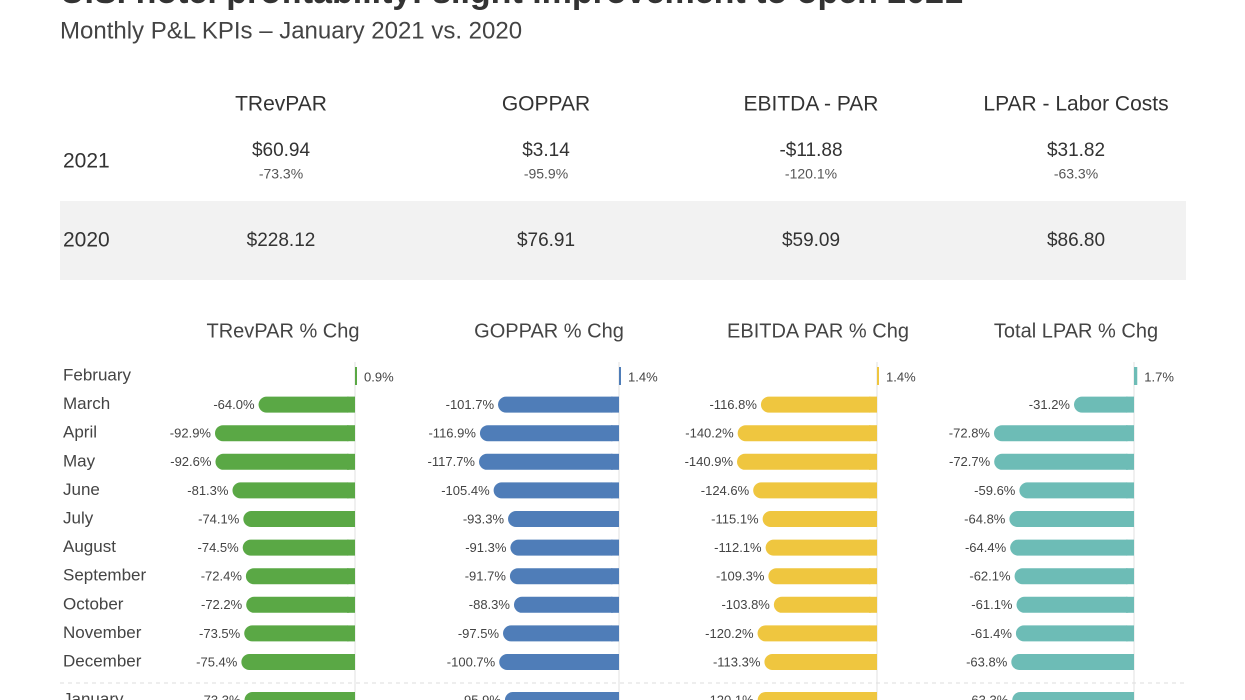 The width and height of the screenshot is (1245, 700). Describe the element at coordinates (725, 490) in the screenshot. I see `value-label: -124.6%` at that location.